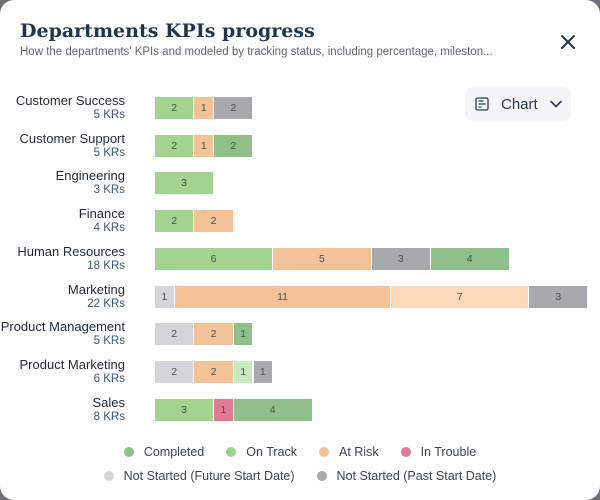  Describe the element at coordinates (243, 334) in the screenshot. I see `bar-segment-completed: 1` at that location.